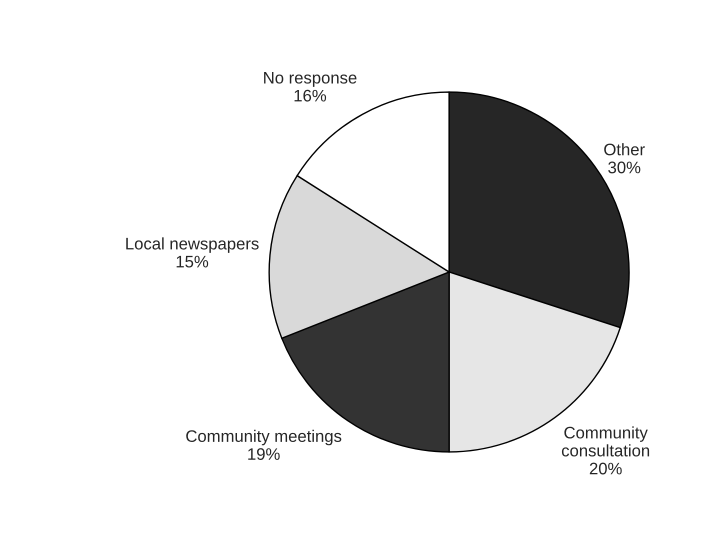  Describe the element at coordinates (264, 438) in the screenshot. I see `slice-label: Community meetings` at that location.